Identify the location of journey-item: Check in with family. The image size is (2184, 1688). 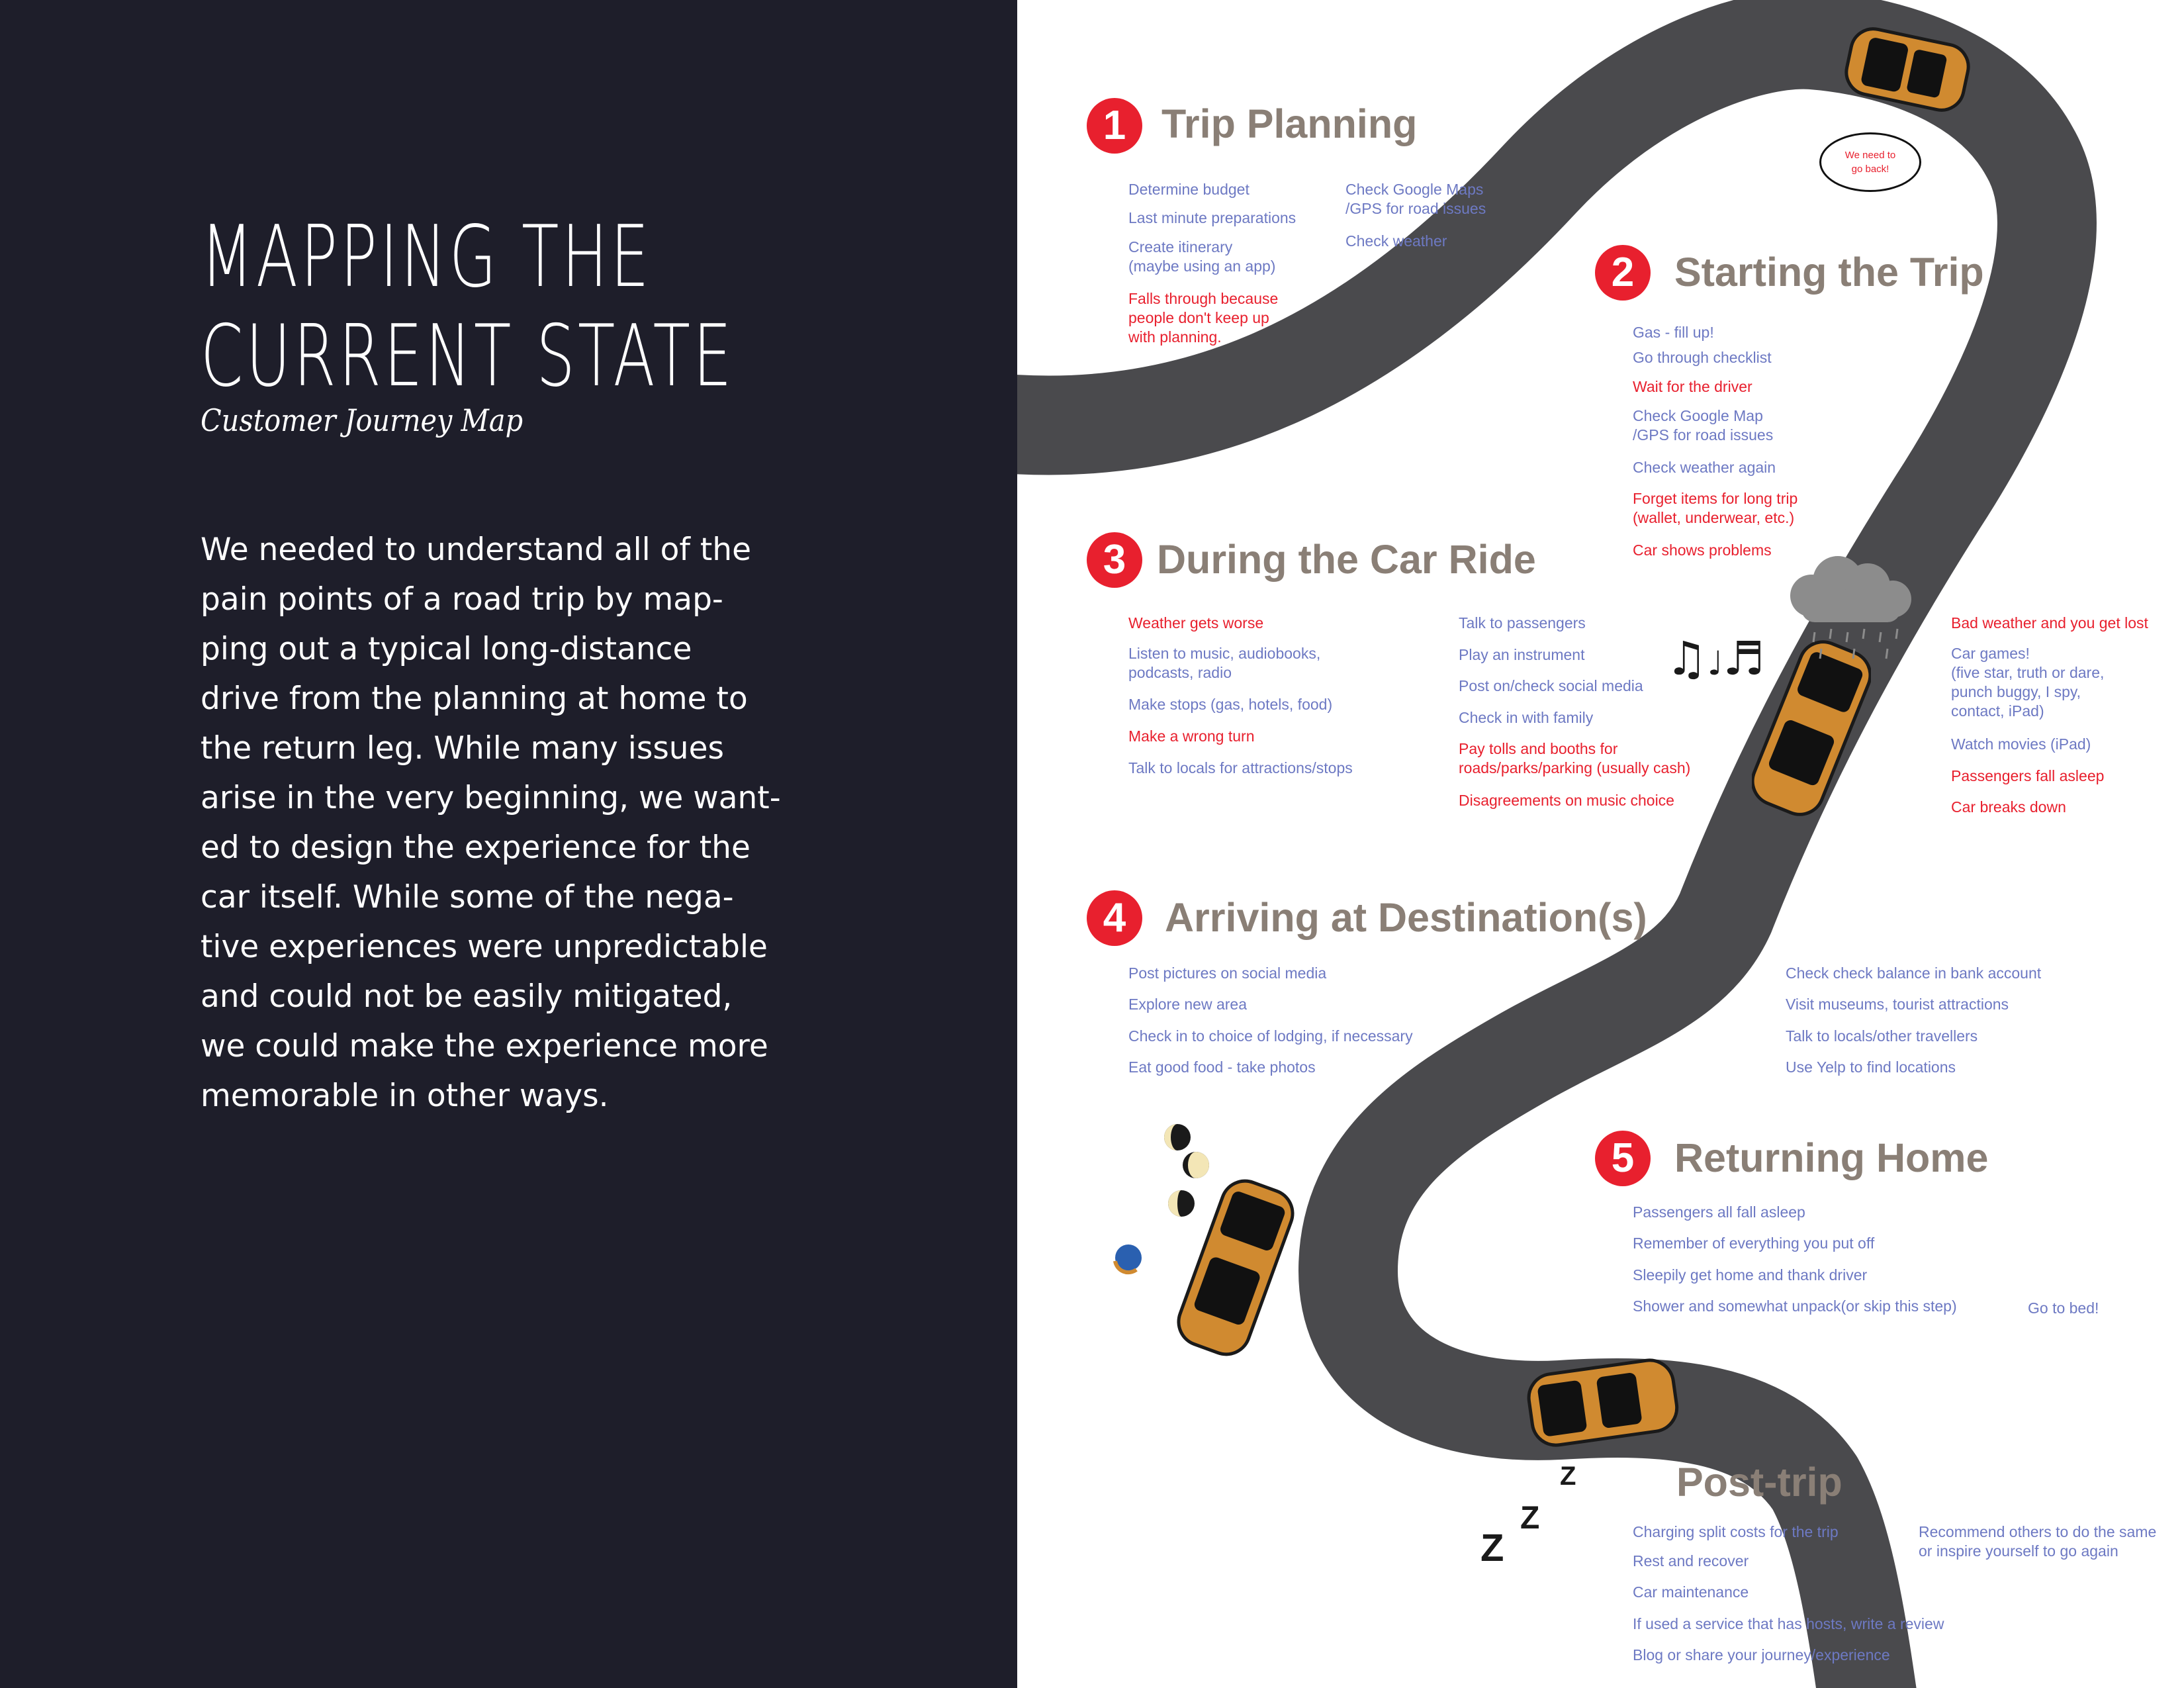
(1527, 717).